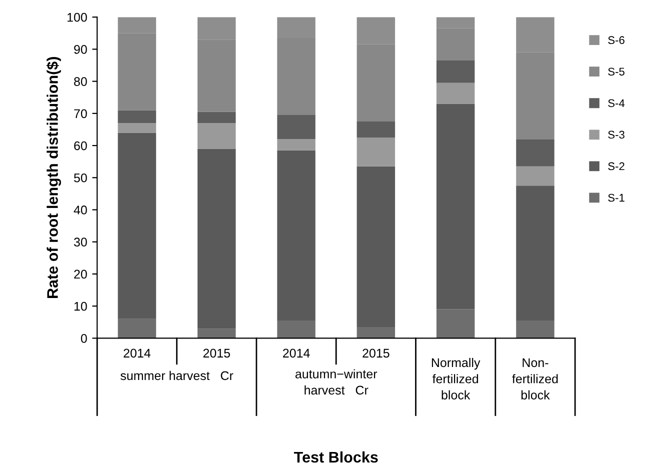  What do you see at coordinates (54, 177) in the screenshot?
I see `y-axis-title: Rate of root length distribution($)` at bounding box center [54, 177].